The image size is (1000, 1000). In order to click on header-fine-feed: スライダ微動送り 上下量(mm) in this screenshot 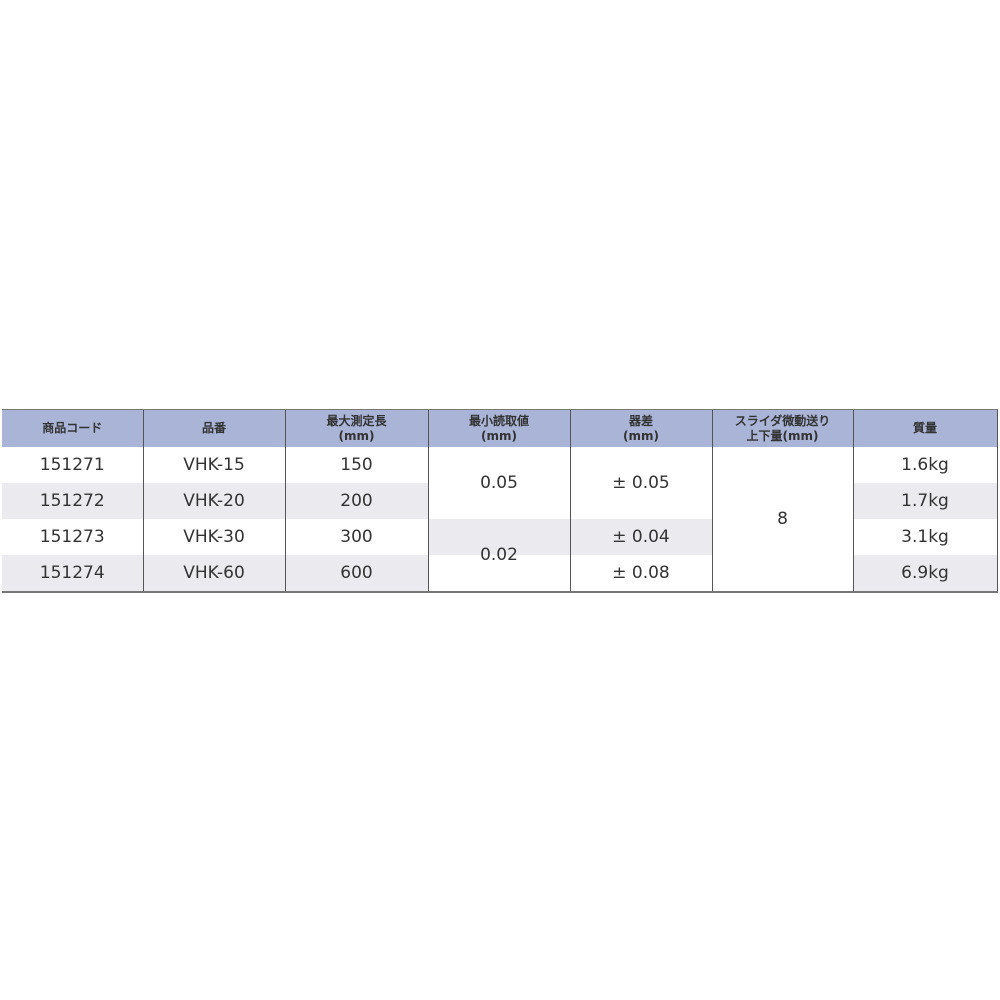, I will do `click(782, 428)`.